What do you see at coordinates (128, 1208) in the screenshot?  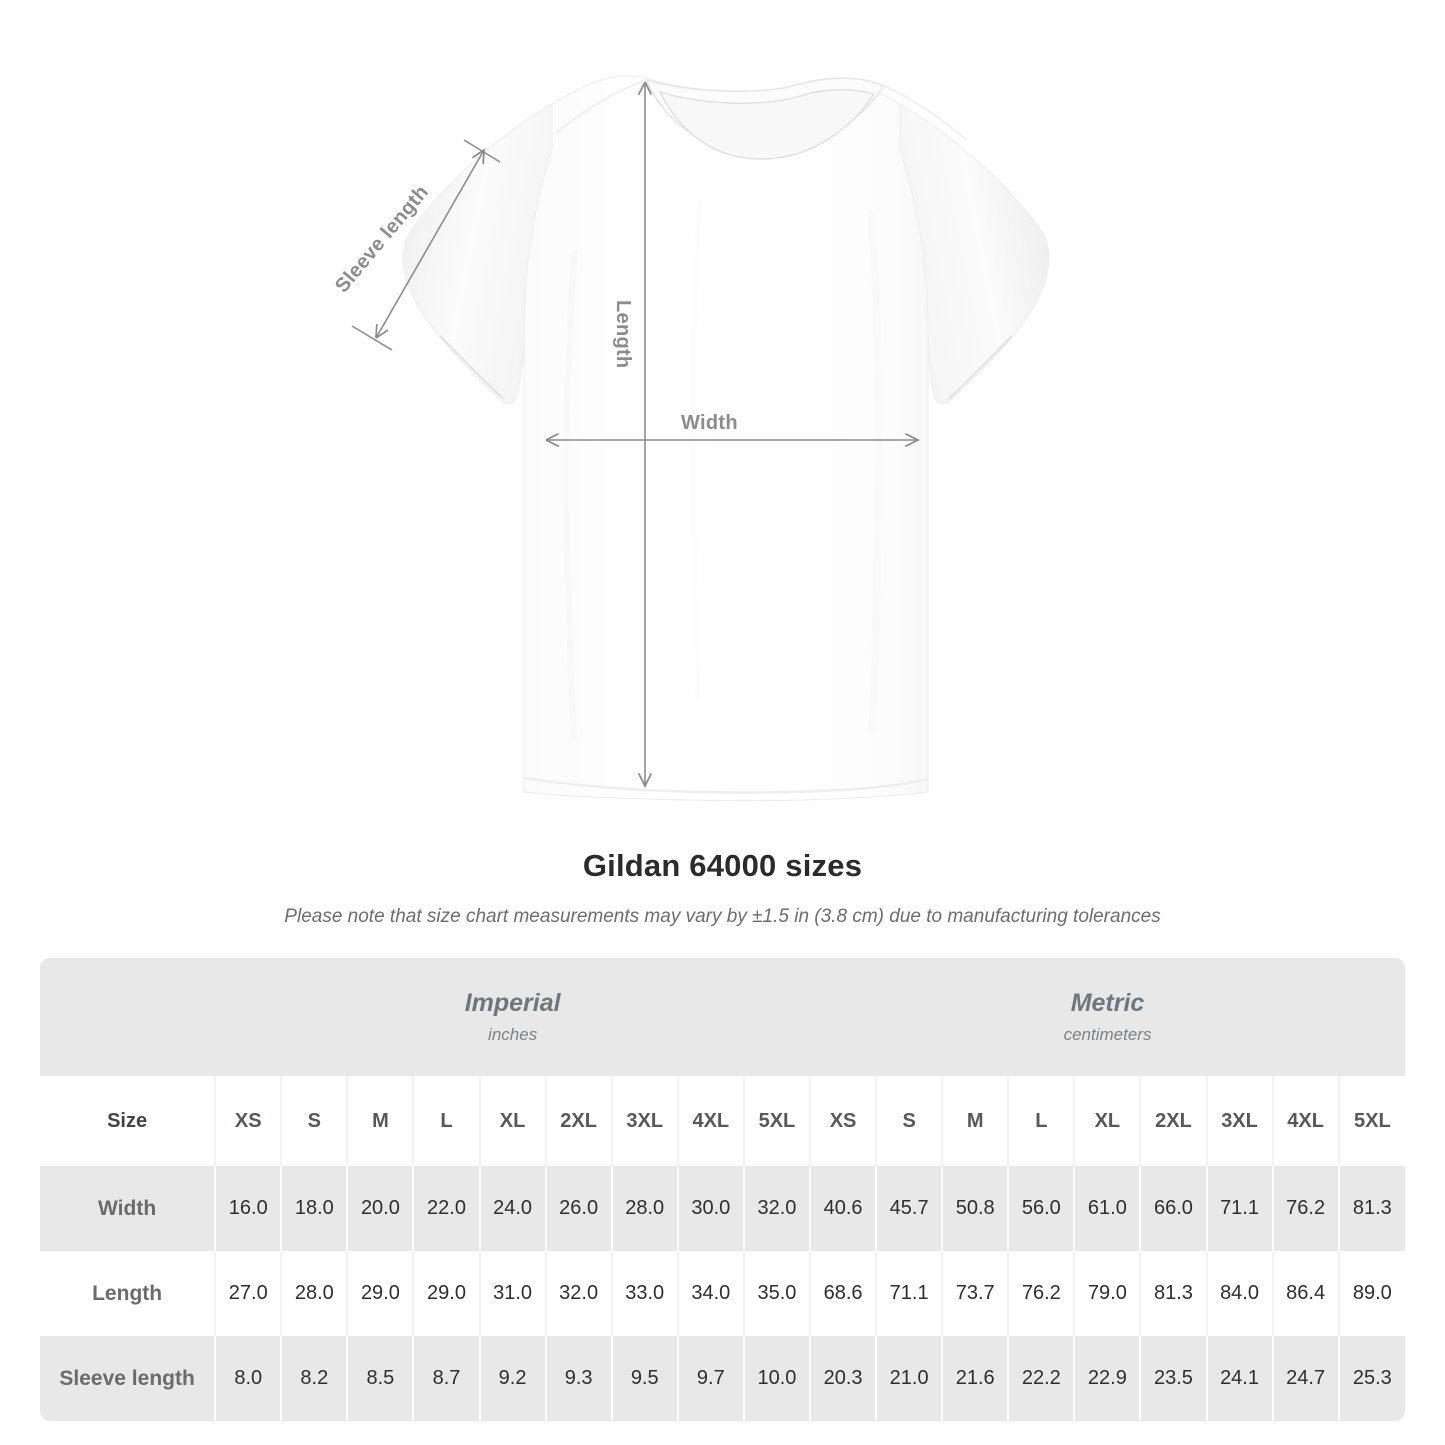 I see `row-label: Width` at bounding box center [128, 1208].